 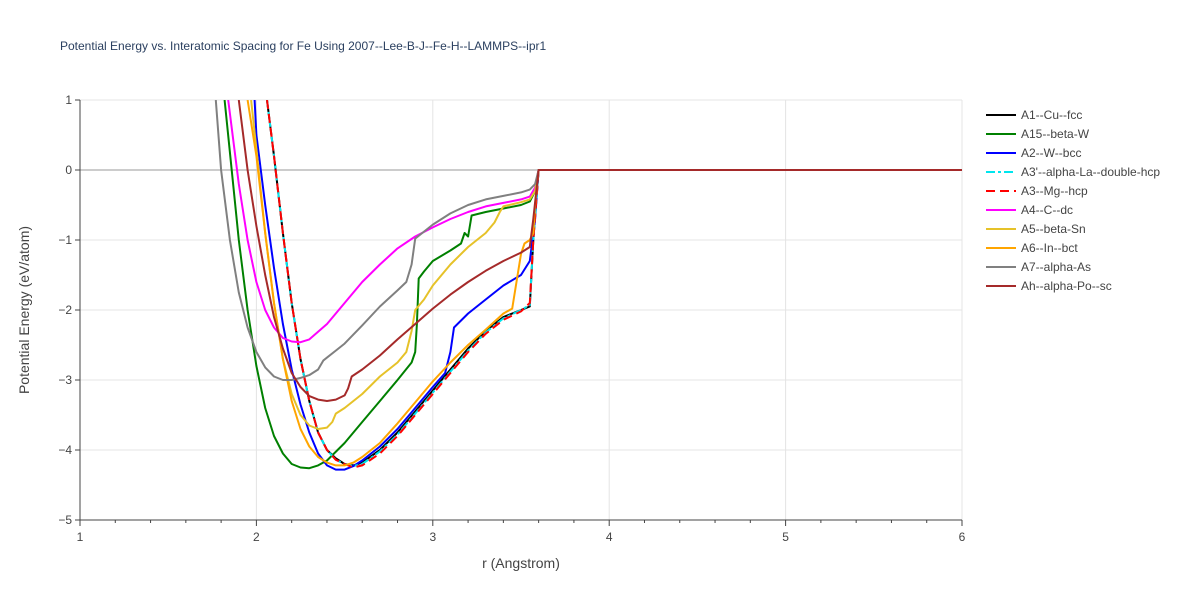 What do you see at coordinates (80, 537) in the screenshot?
I see `x-tick-label: 1` at bounding box center [80, 537].